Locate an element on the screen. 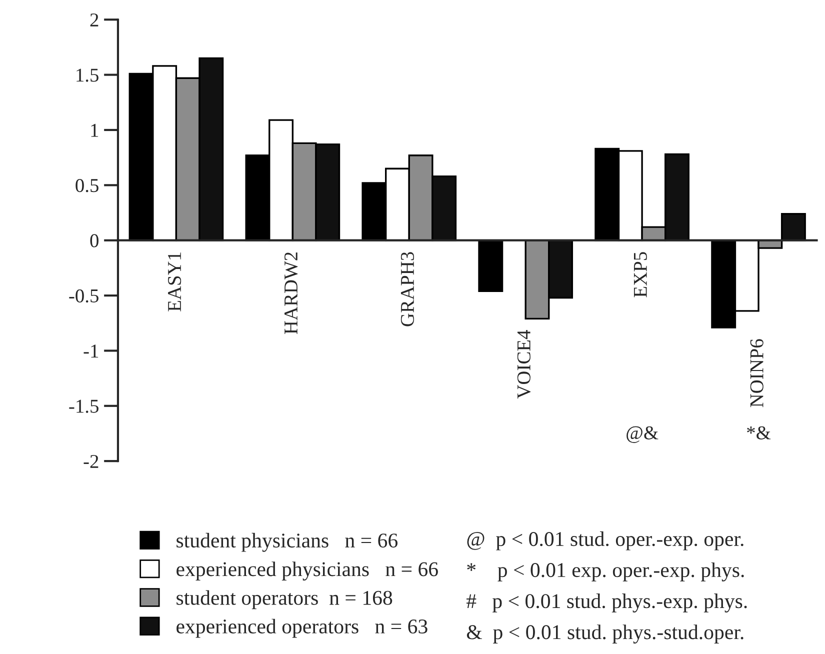  text: @ p < 0.01 stud. oper.-exp. oper. is located at coordinates (605, 540).